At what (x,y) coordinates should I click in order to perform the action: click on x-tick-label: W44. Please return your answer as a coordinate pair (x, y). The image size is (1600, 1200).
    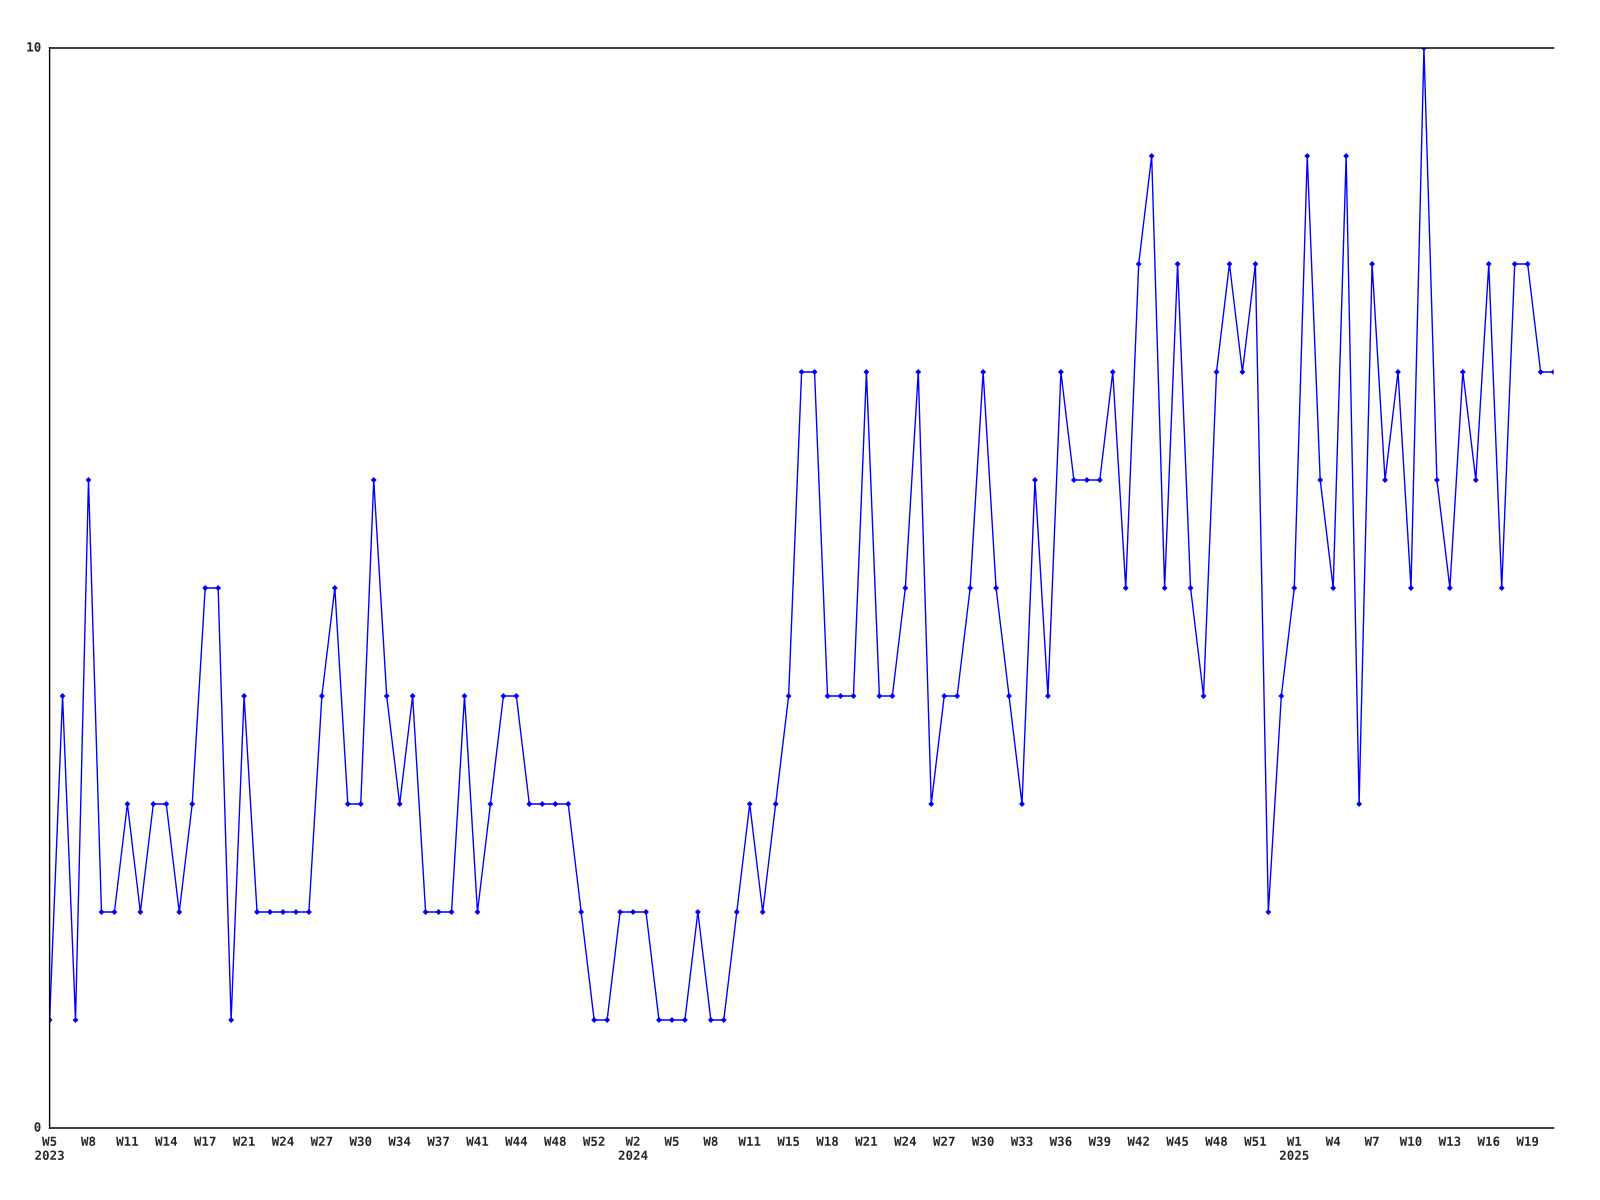
    Looking at the image, I should click on (516, 1141).